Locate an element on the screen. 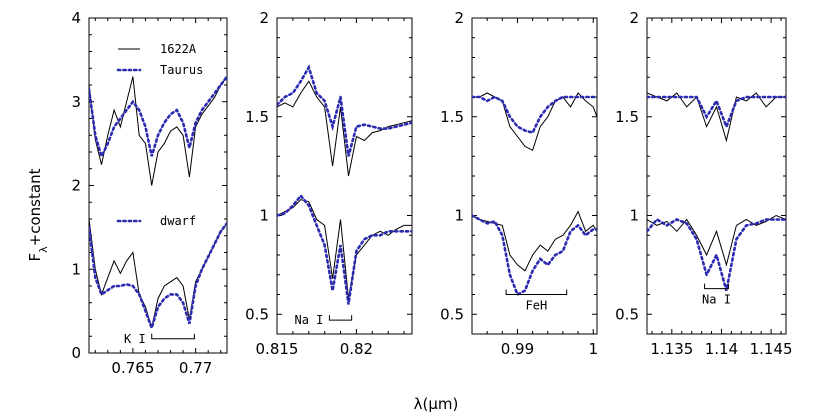 This screenshot has width=830, height=420. panel-4-frame is located at coordinates (716, 176).